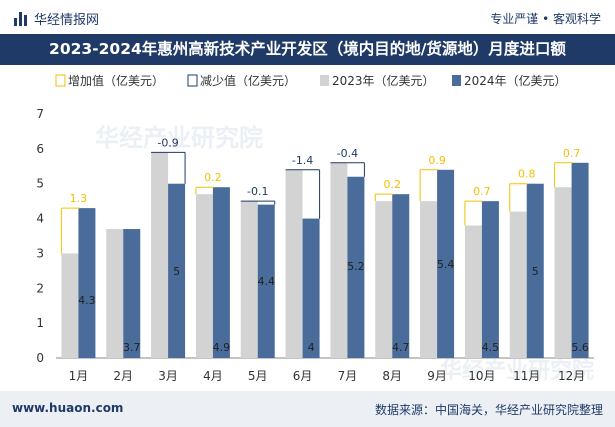 This screenshot has height=427, width=615. Describe the element at coordinates (132, 347) in the screenshot. I see `value-label-2024: 3.7` at that location.